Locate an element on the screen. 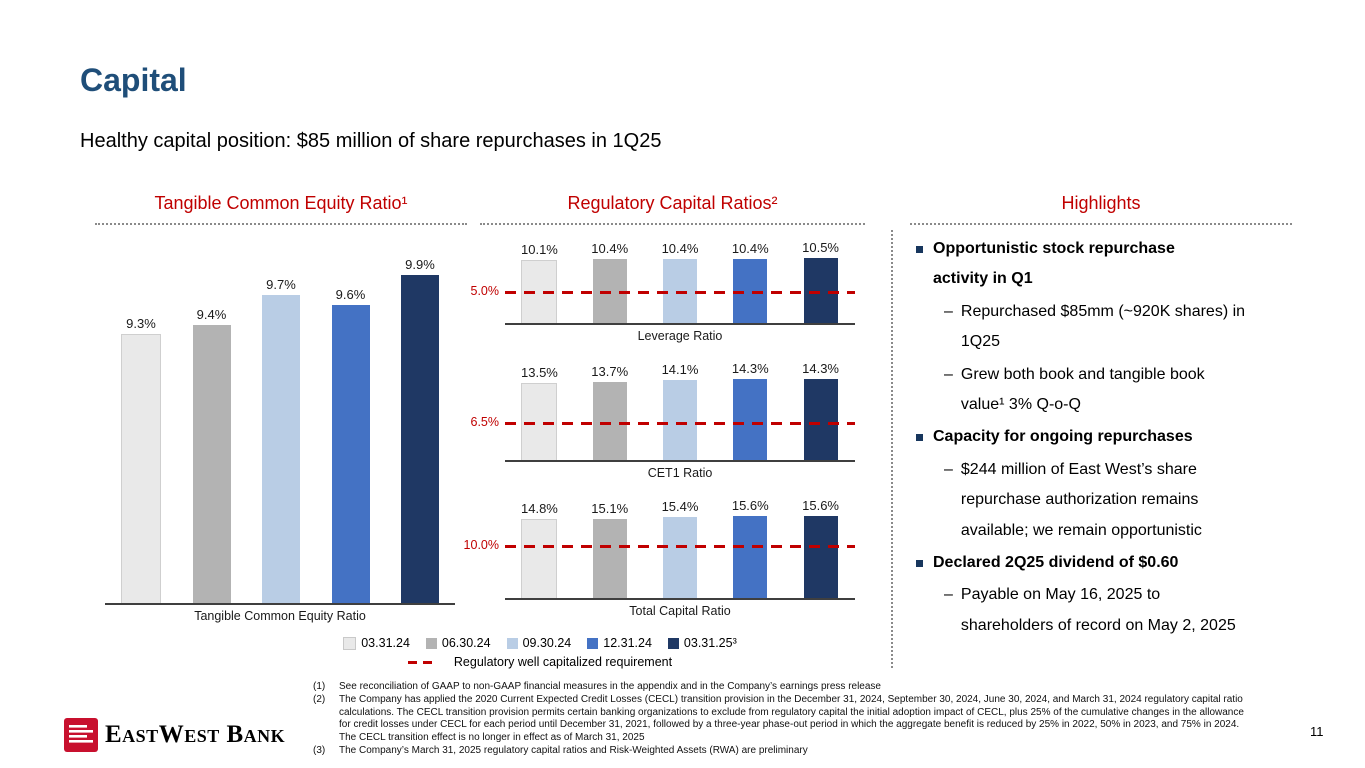 Image resolution: width=1365 pixels, height=768 pixels. bar-value-label: 15.4% is located at coordinates (680, 507).